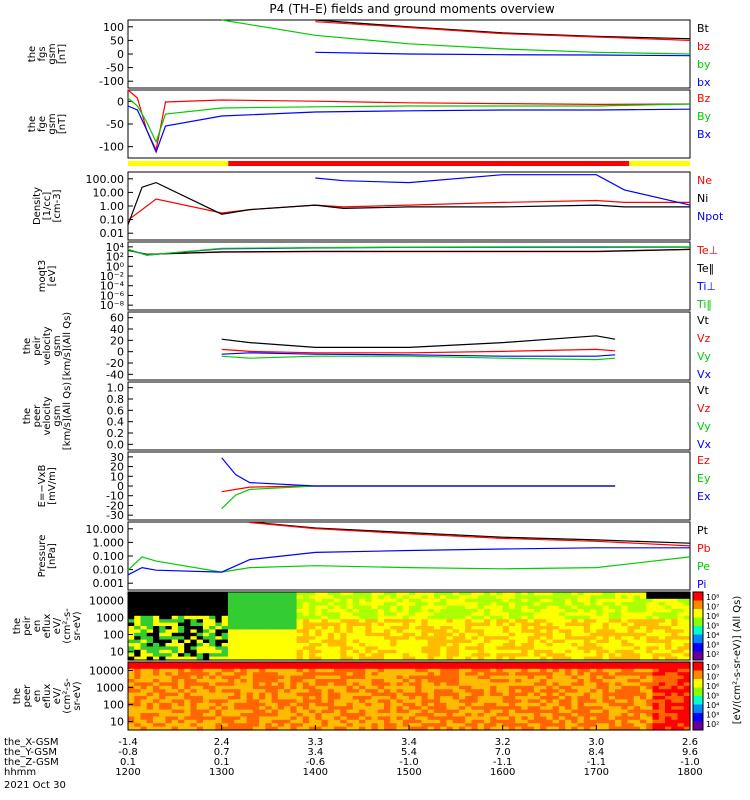 This screenshot has height=800, width=750. I want to click on y-axis-label: sr-eV), so click(77, 695).